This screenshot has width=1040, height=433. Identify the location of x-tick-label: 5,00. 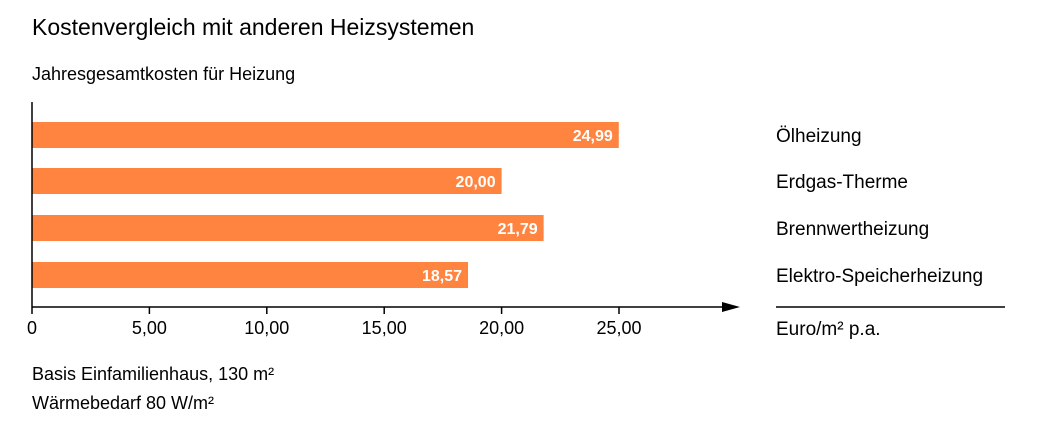
(149, 328).